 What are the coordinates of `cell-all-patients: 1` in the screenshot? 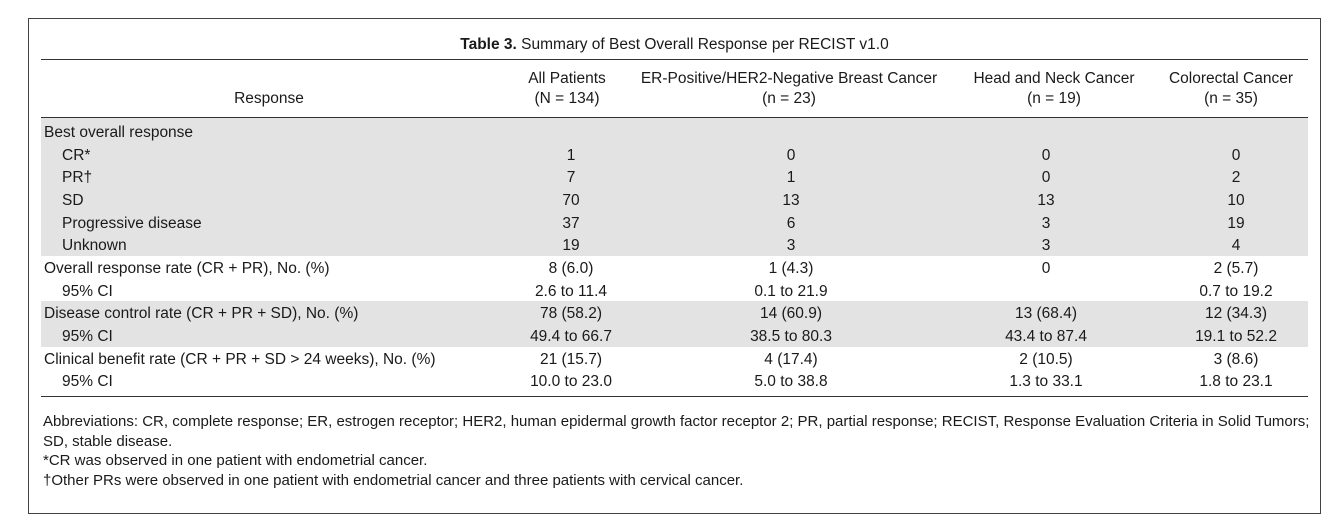 It's located at (571, 155).